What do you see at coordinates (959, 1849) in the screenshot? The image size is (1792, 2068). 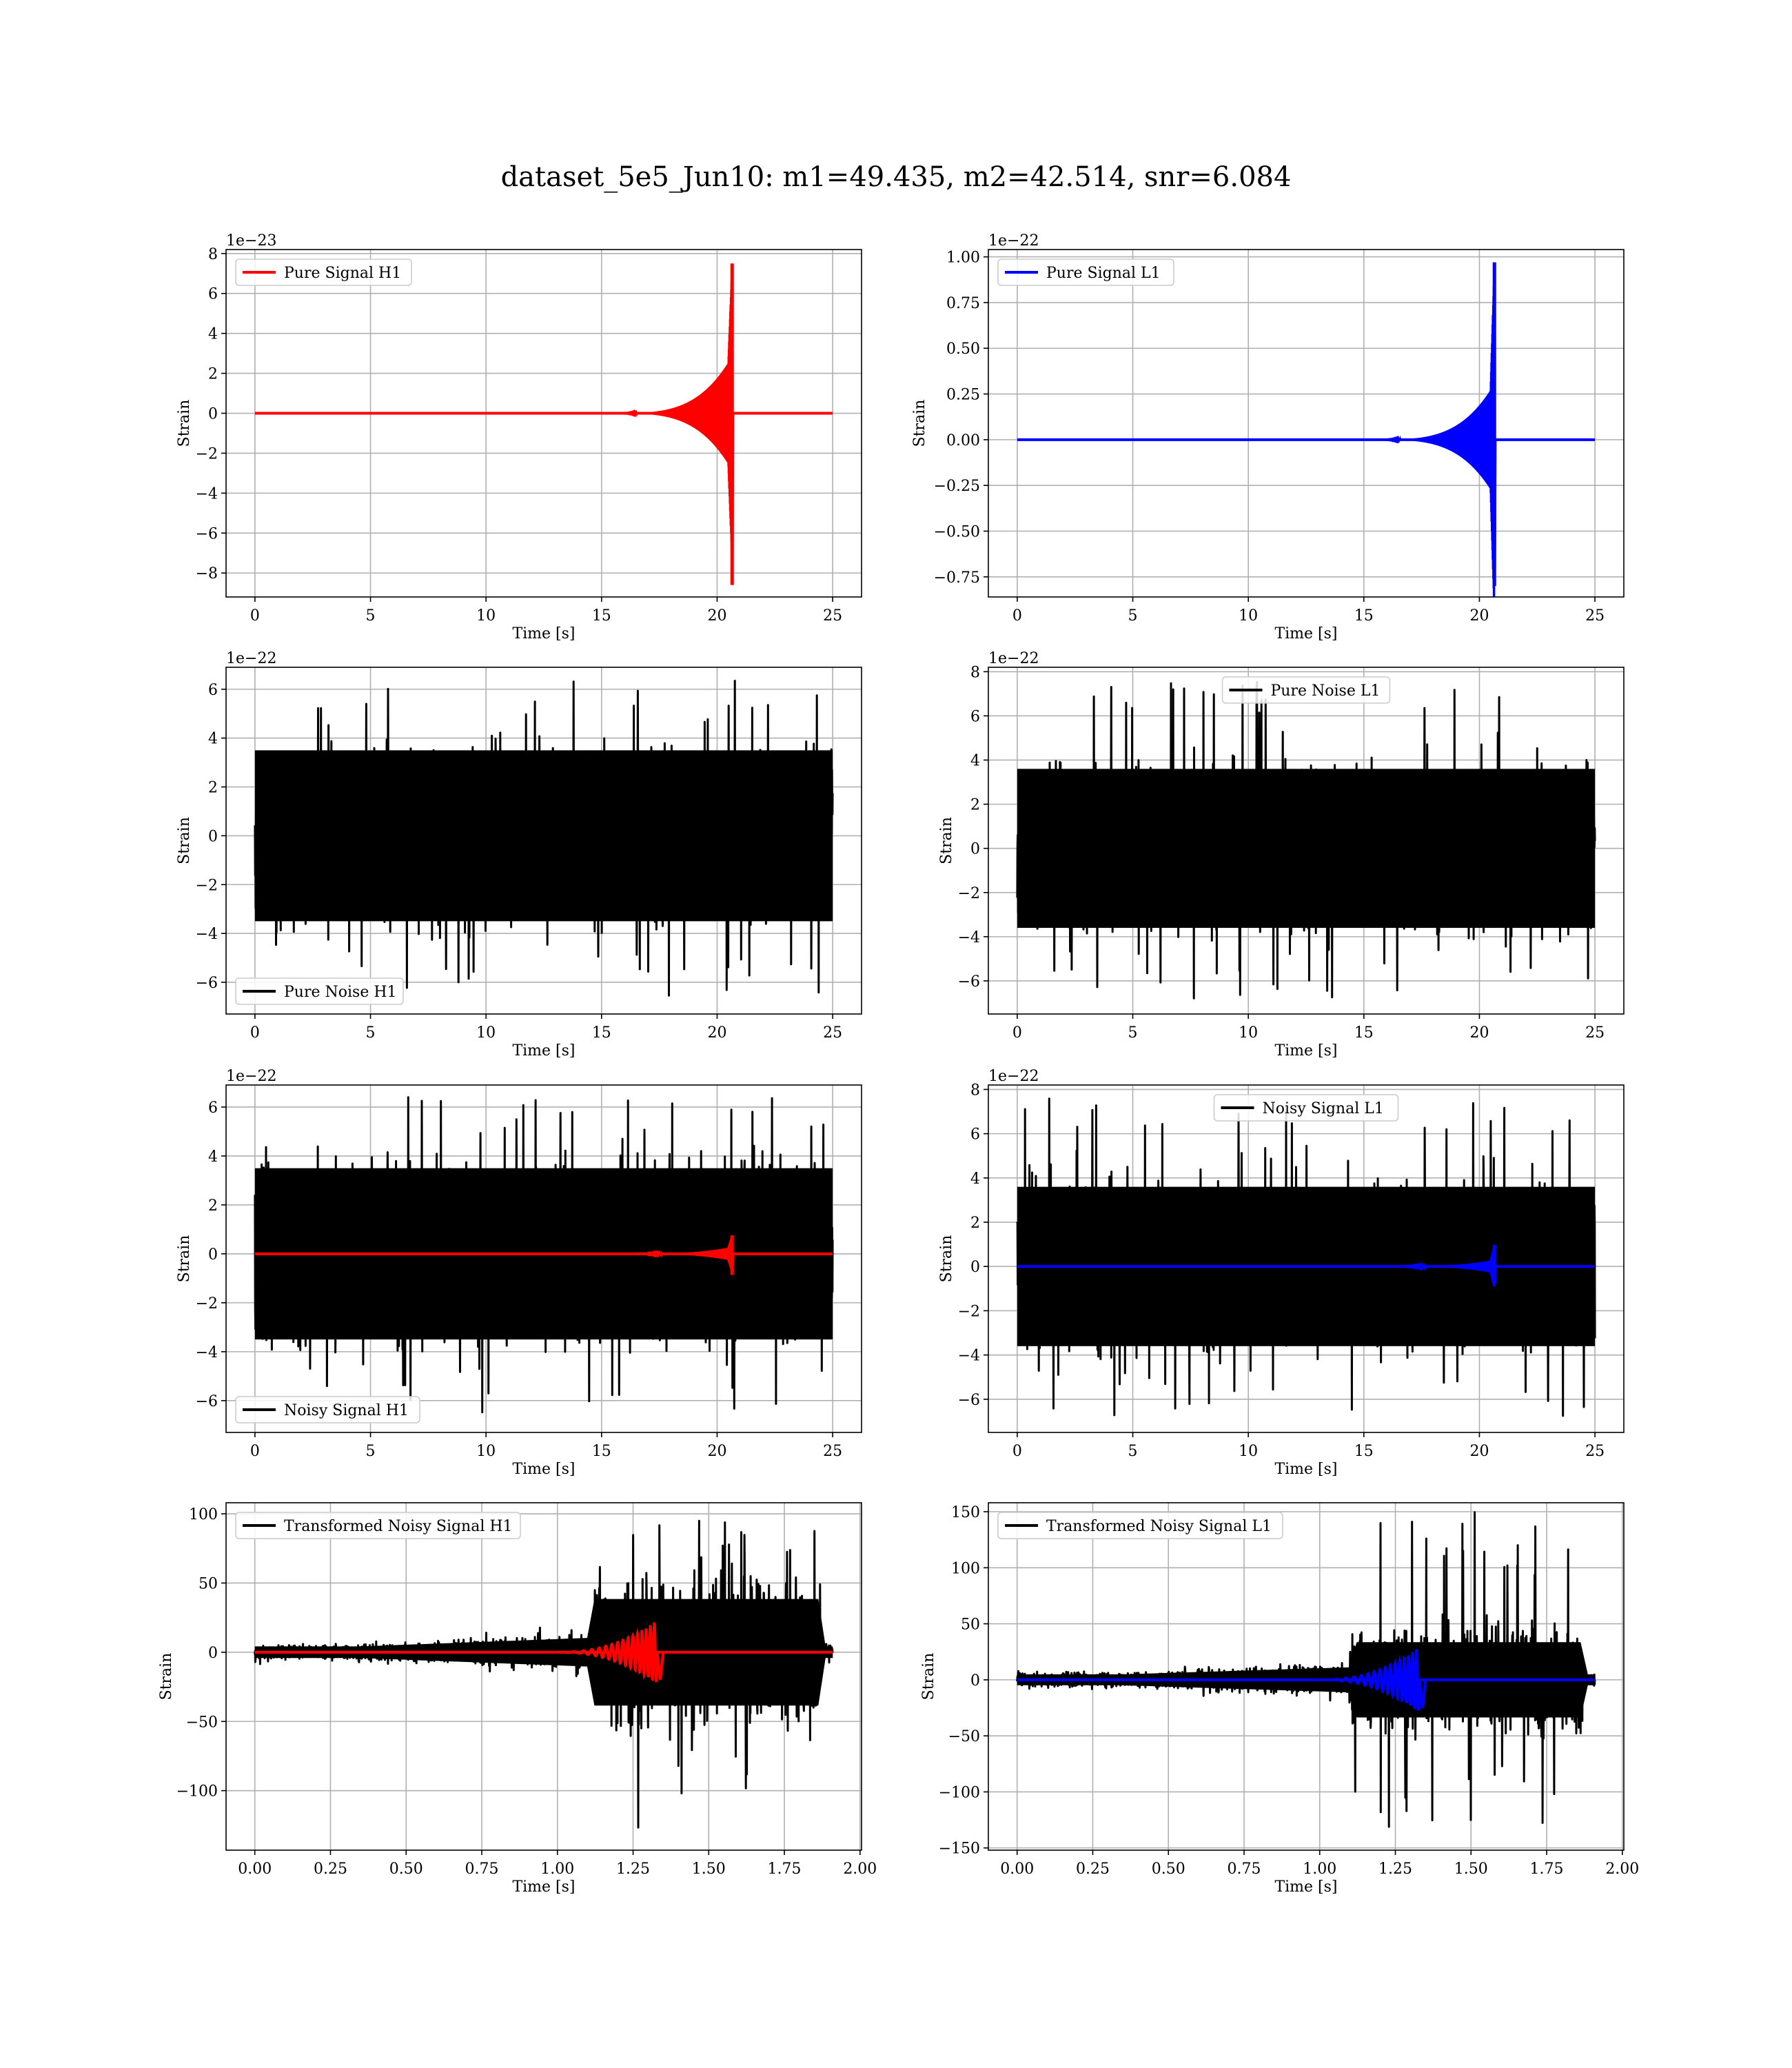 I see `y-tick-label: −150` at bounding box center [959, 1849].